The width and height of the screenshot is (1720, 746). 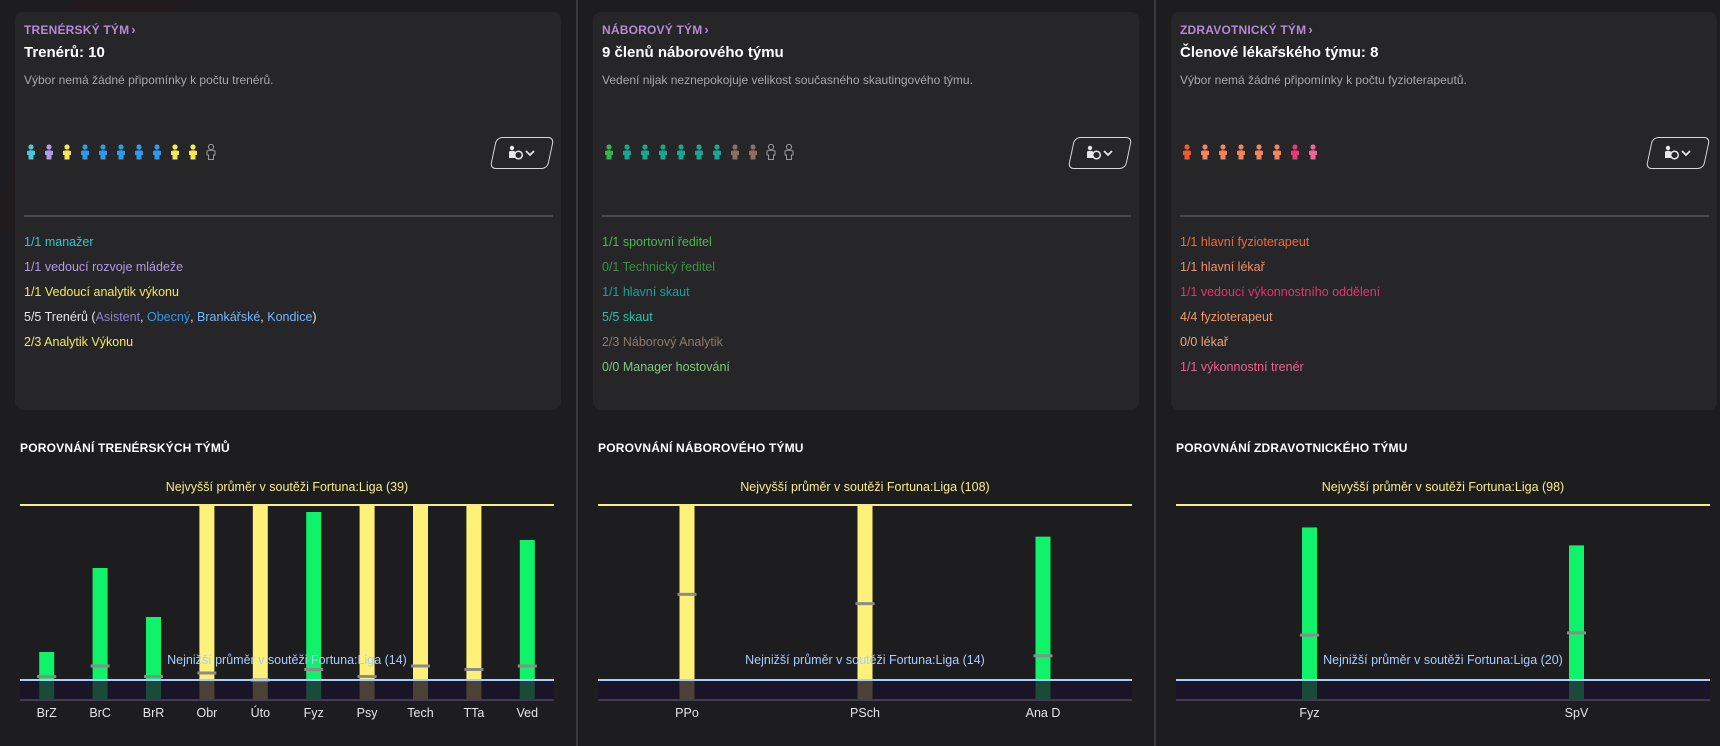 What do you see at coordinates (865, 713) in the screenshot?
I see `chart-category-label: PSch` at bounding box center [865, 713].